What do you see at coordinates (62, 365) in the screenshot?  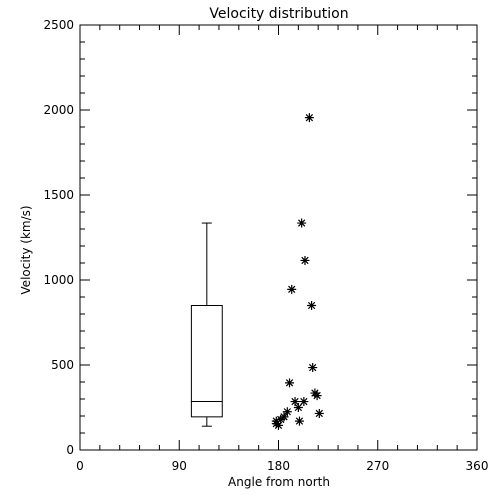 I see `y-tick-label: 500` at bounding box center [62, 365].